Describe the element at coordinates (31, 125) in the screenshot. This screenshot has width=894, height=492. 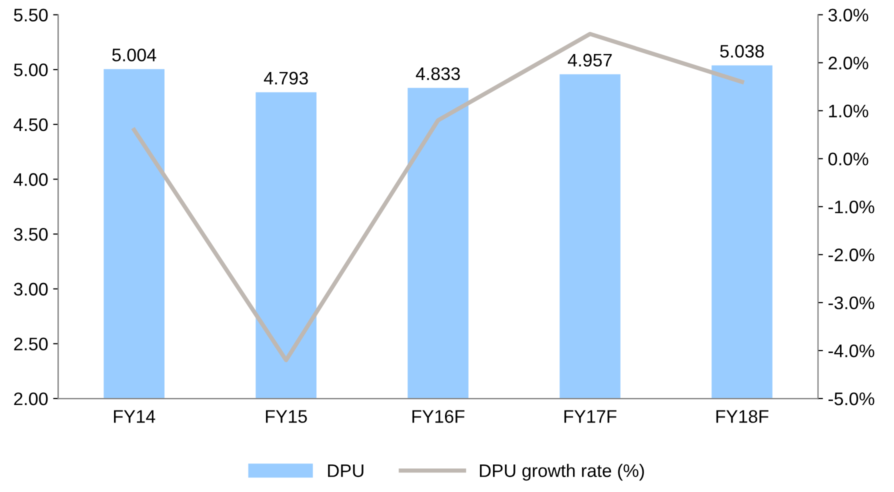
I see `y-tick-label: 4.50` at that location.